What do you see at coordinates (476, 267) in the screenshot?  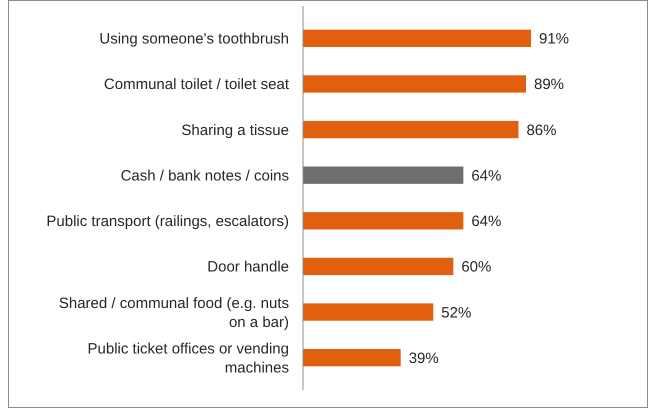 I see `data-label: 60%` at bounding box center [476, 267].